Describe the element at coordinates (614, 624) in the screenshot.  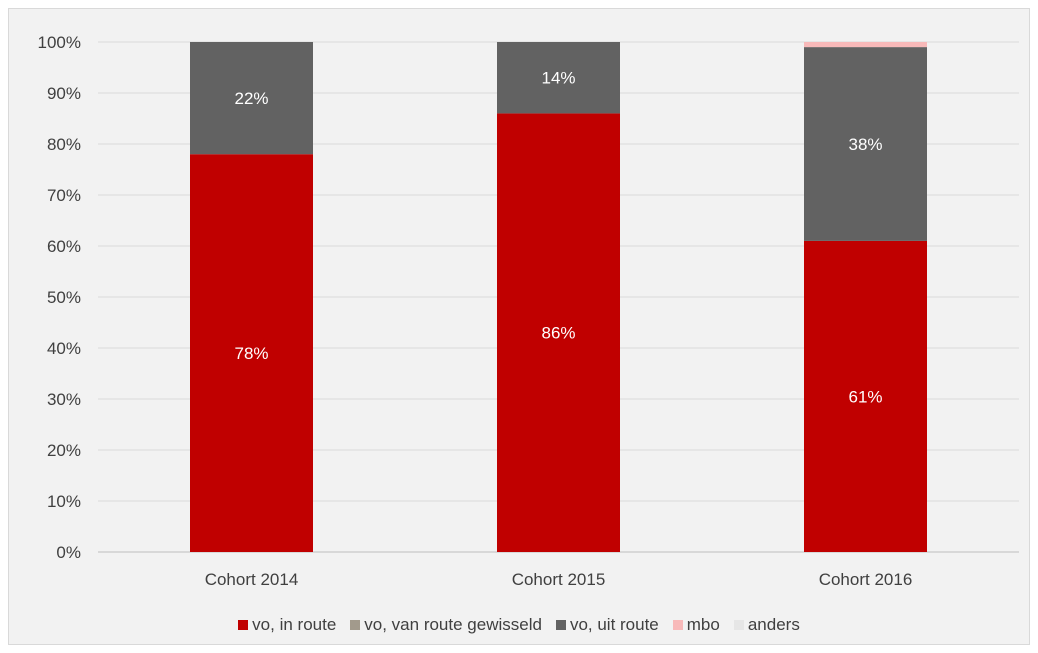
I see `legend-label: vo, uit route` at that location.